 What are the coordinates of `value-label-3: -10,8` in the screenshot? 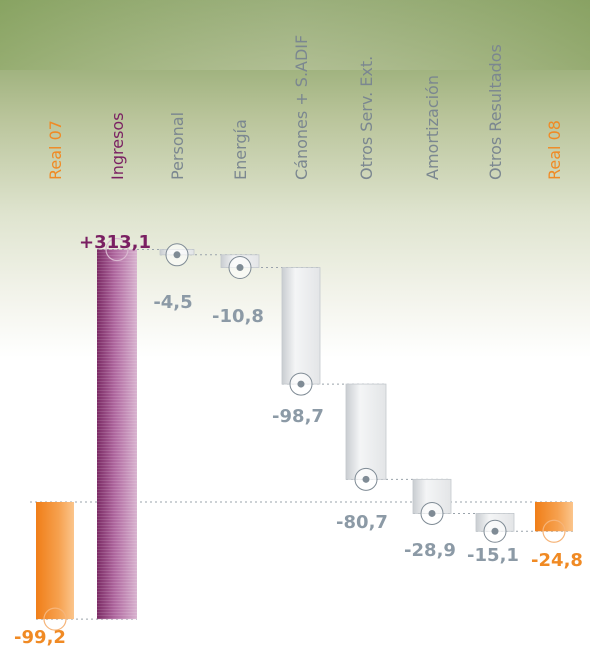 It's located at (238, 316).